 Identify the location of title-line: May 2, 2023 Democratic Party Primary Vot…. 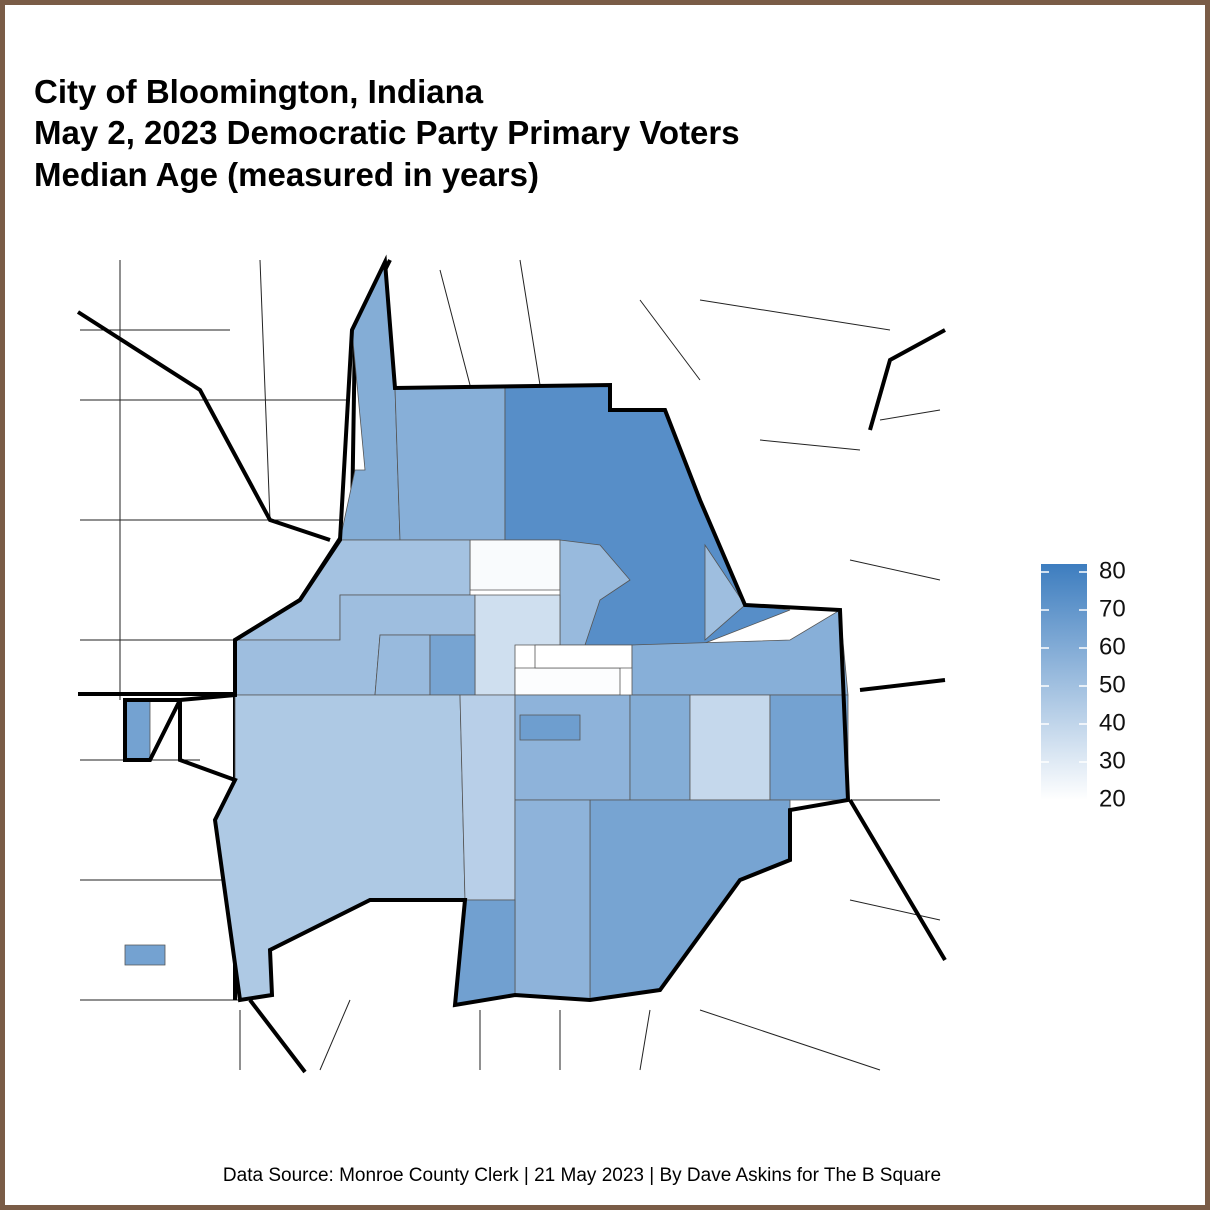
(387, 132).